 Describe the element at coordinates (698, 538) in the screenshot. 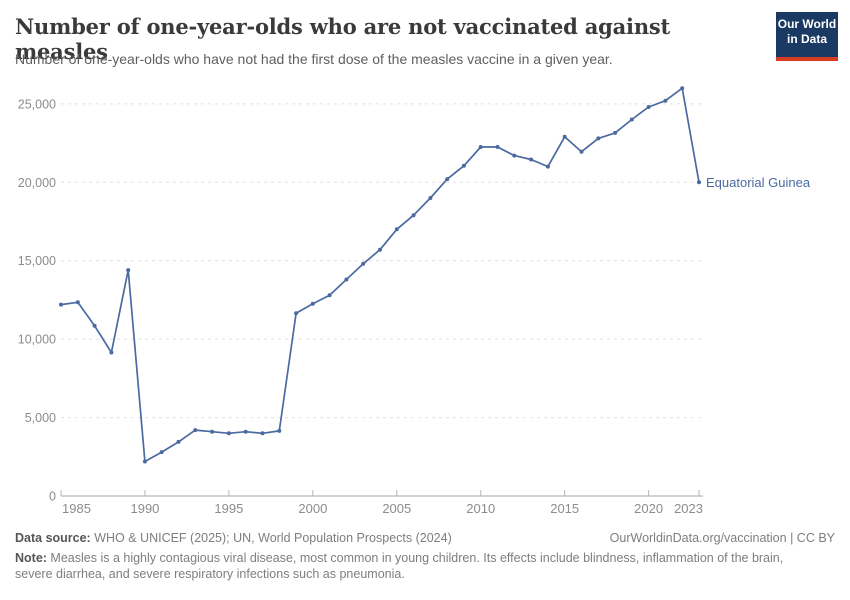

I see `attribution-link: OurWorldinData.org/vaccination` at that location.